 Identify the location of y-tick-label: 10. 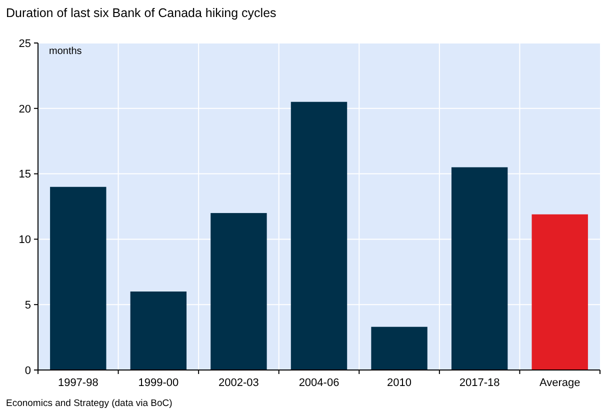
(24, 240).